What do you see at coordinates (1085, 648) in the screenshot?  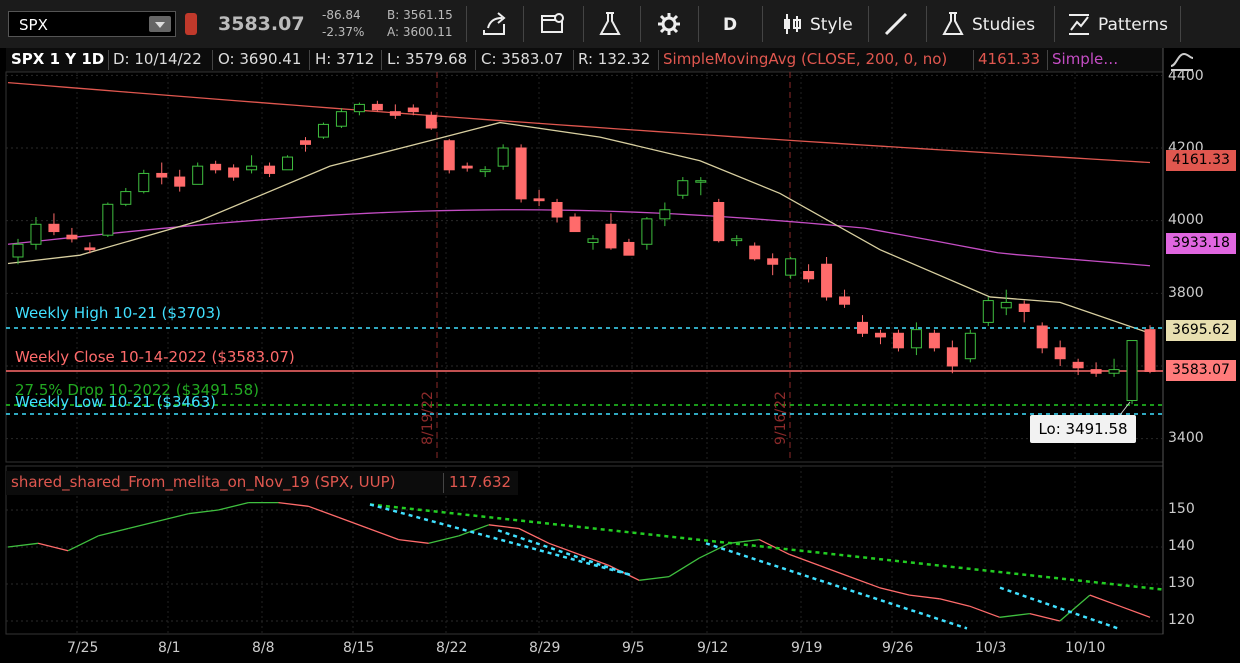 I see `date-tick: 10/10` at bounding box center [1085, 648].